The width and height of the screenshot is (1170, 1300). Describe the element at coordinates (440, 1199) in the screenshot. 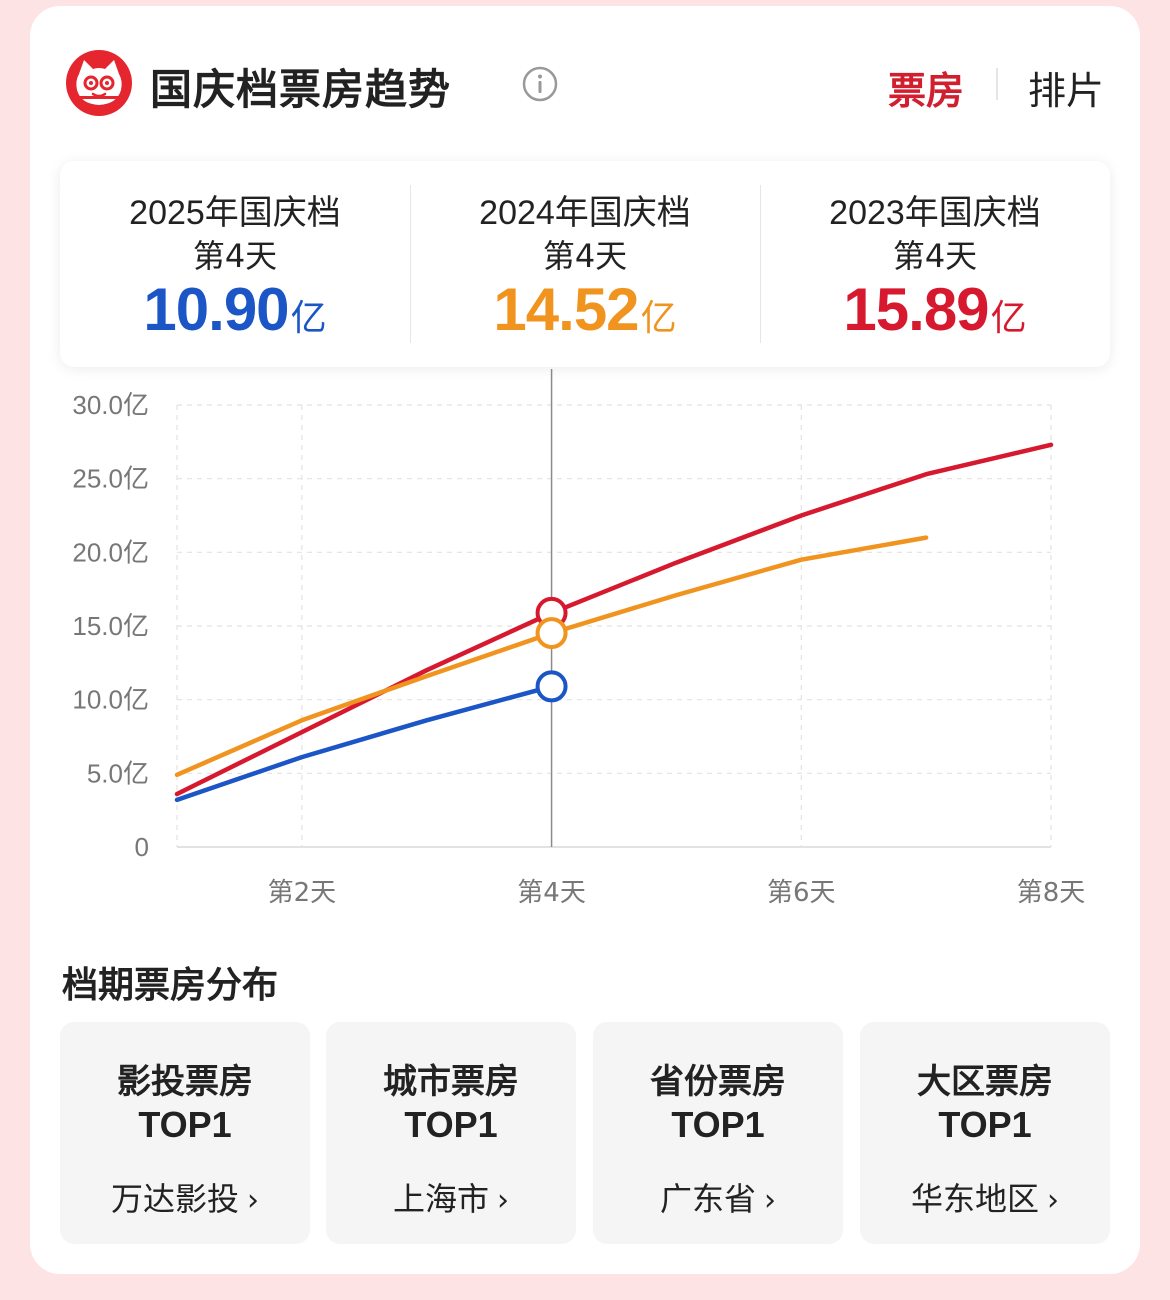

I see `tile-value-text: 上海市` at that location.